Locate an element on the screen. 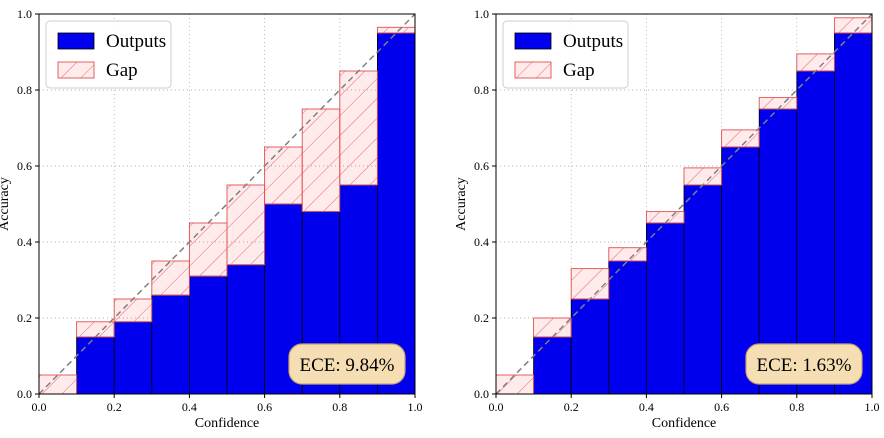 Image resolution: width=884 pixels, height=438 pixels. ece-label: ECE: 9.84% is located at coordinates (347, 365).